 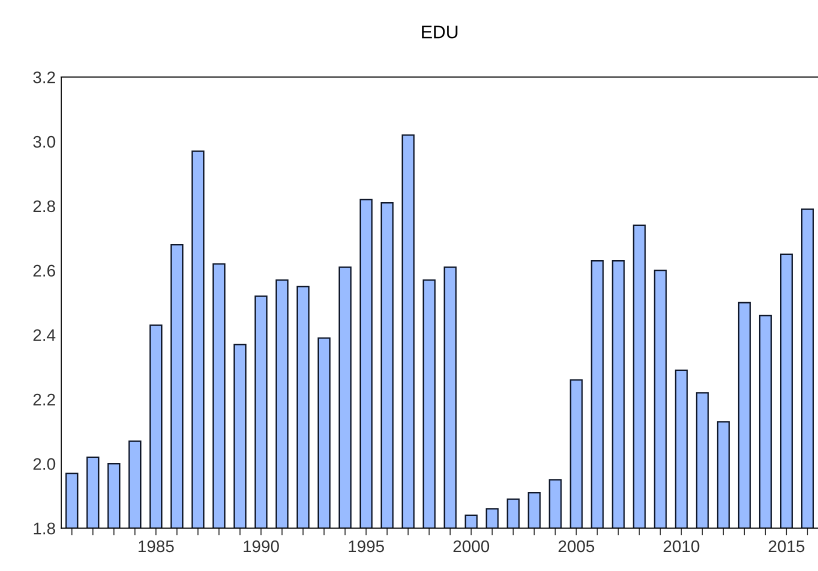 What do you see at coordinates (576, 546) in the screenshot?
I see `x-tick-label: 2005` at bounding box center [576, 546].